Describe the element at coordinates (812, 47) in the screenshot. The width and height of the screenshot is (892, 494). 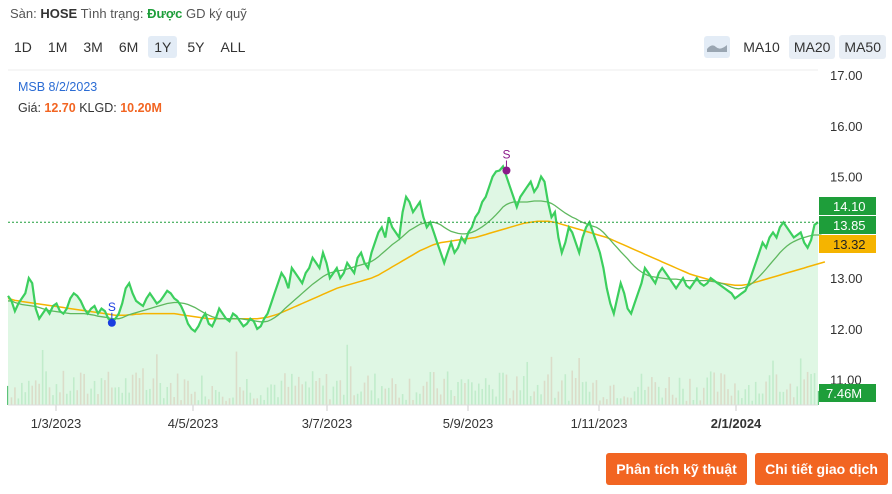
I see `ma20-button: MA20` at that location.